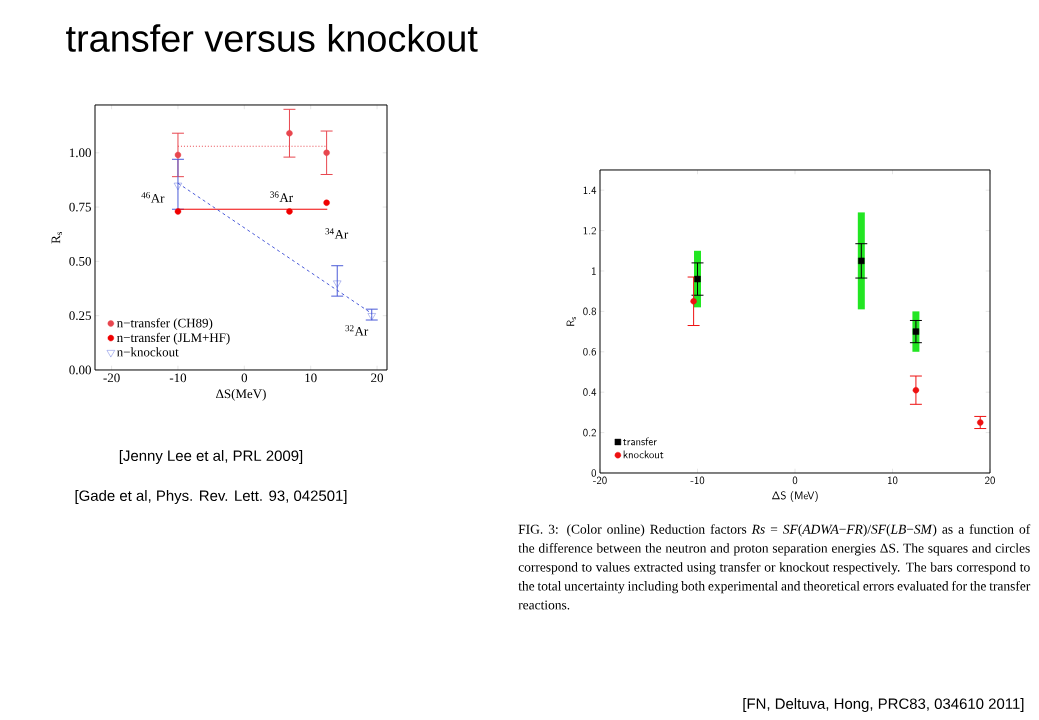 The height and width of the screenshot is (720, 1039). Describe the element at coordinates (594, 473) in the screenshot. I see `y-tick-label: 0` at that location.